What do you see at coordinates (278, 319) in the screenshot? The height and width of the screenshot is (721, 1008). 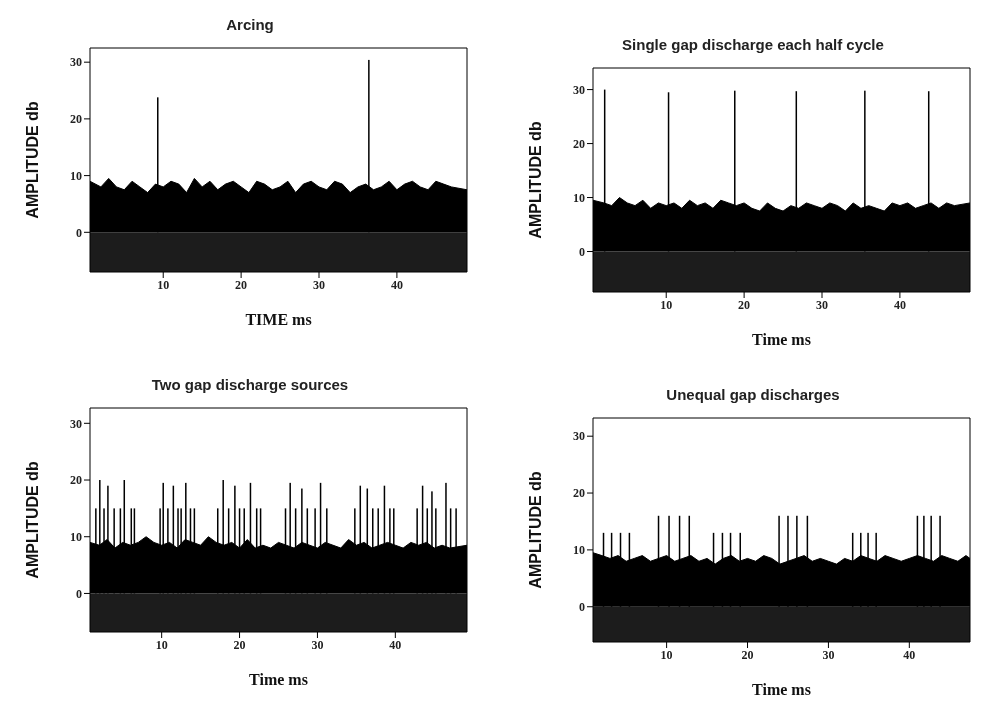 I see `x-axis-title: TIME ms` at bounding box center [278, 319].